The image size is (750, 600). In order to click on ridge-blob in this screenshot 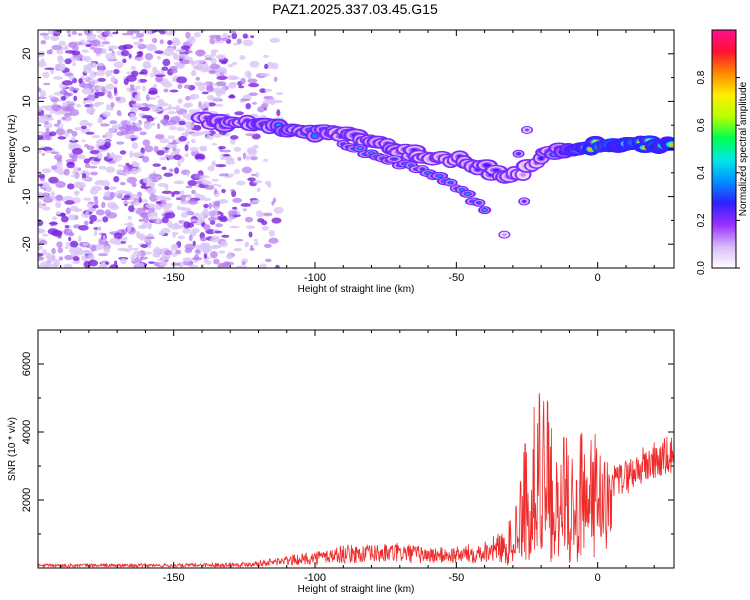, I will do `click(468, 194)`.